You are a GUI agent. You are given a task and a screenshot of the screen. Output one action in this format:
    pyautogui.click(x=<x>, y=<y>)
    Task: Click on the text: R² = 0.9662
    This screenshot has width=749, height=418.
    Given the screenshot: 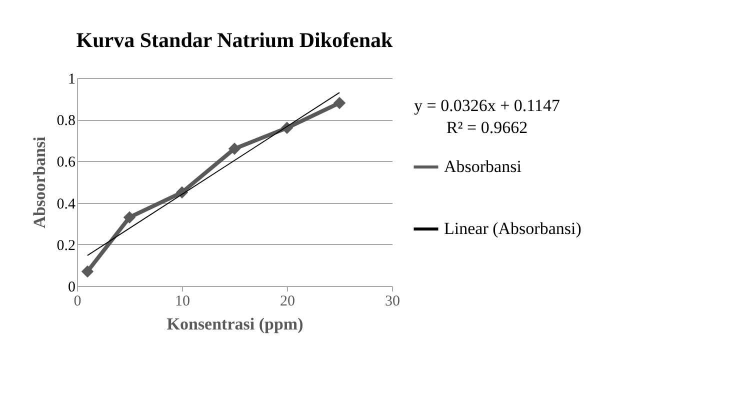 What is the action you would take?
    pyautogui.click(x=487, y=127)
    